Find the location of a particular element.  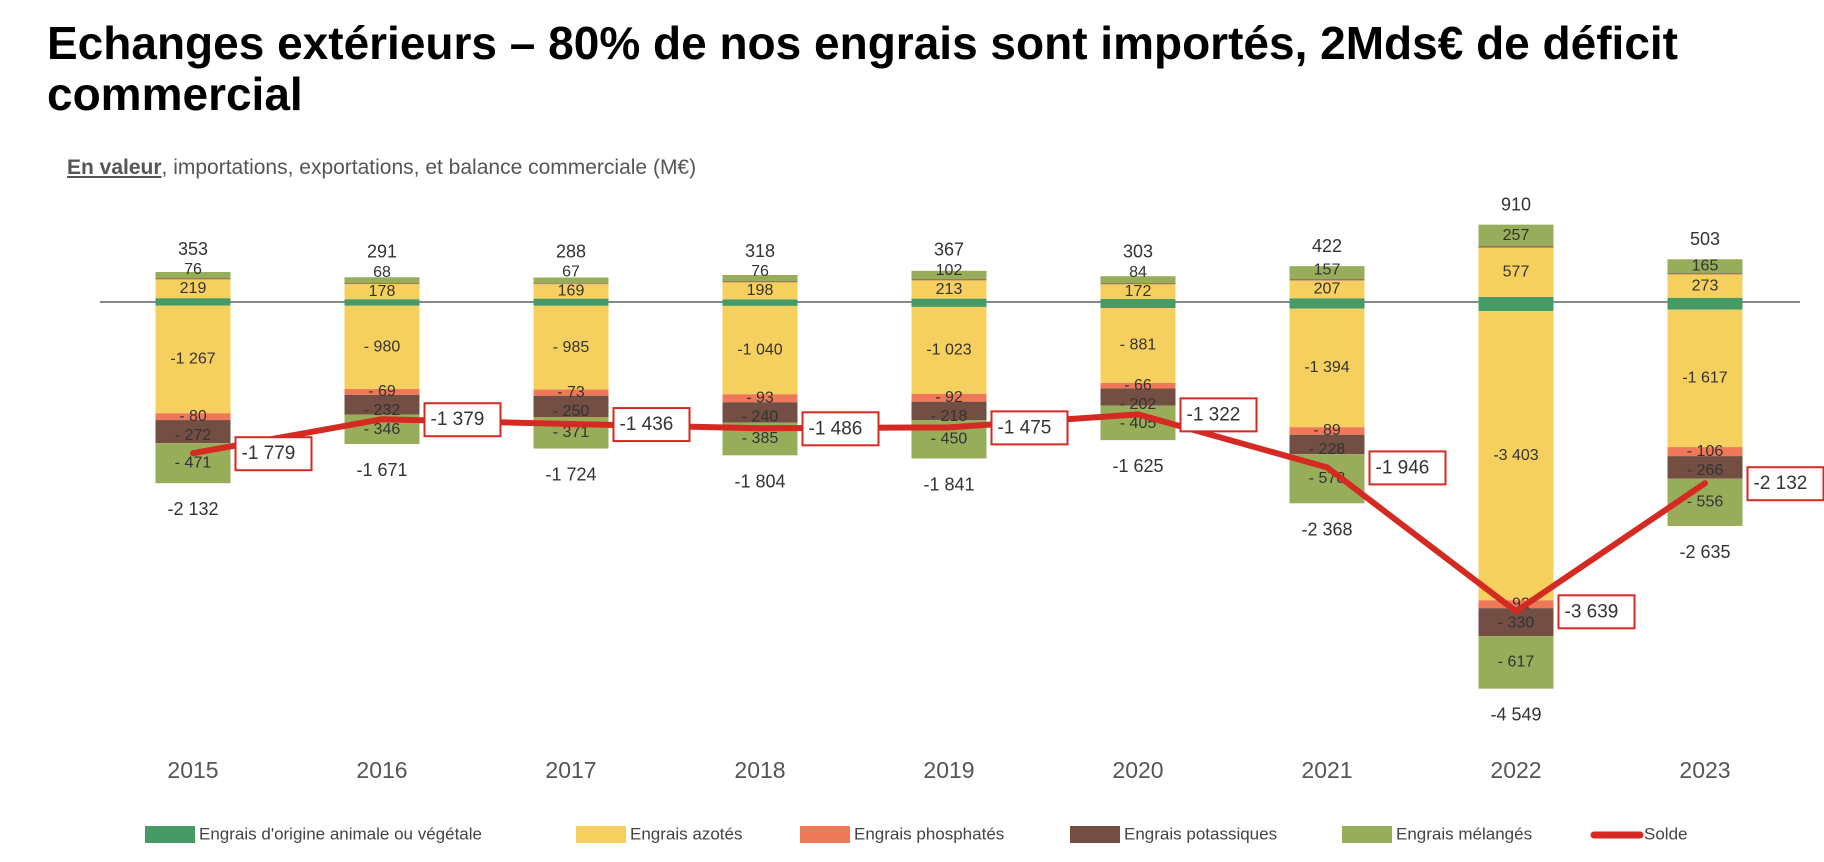

bar-label-import: - 450 is located at coordinates (949, 439).